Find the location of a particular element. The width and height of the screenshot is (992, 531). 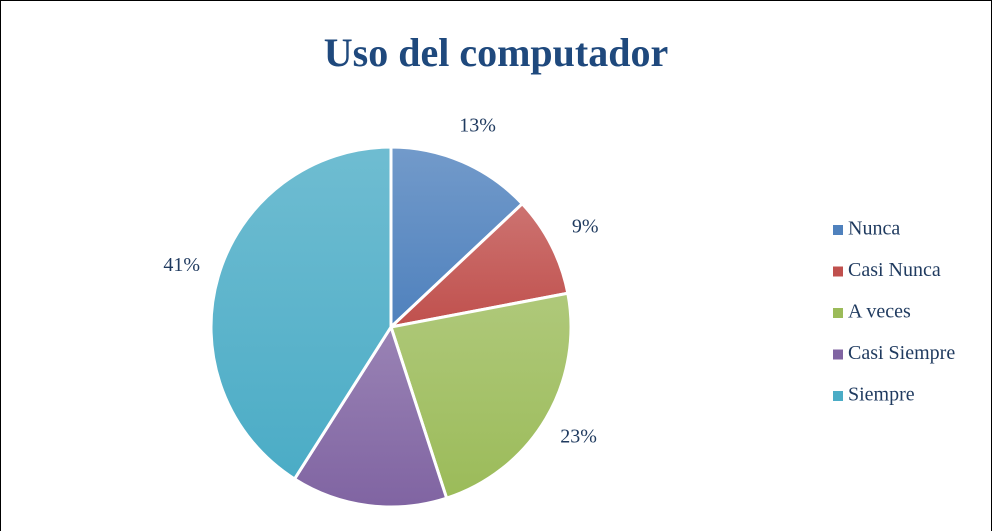

legend-label: Casi Nunca is located at coordinates (894, 270).